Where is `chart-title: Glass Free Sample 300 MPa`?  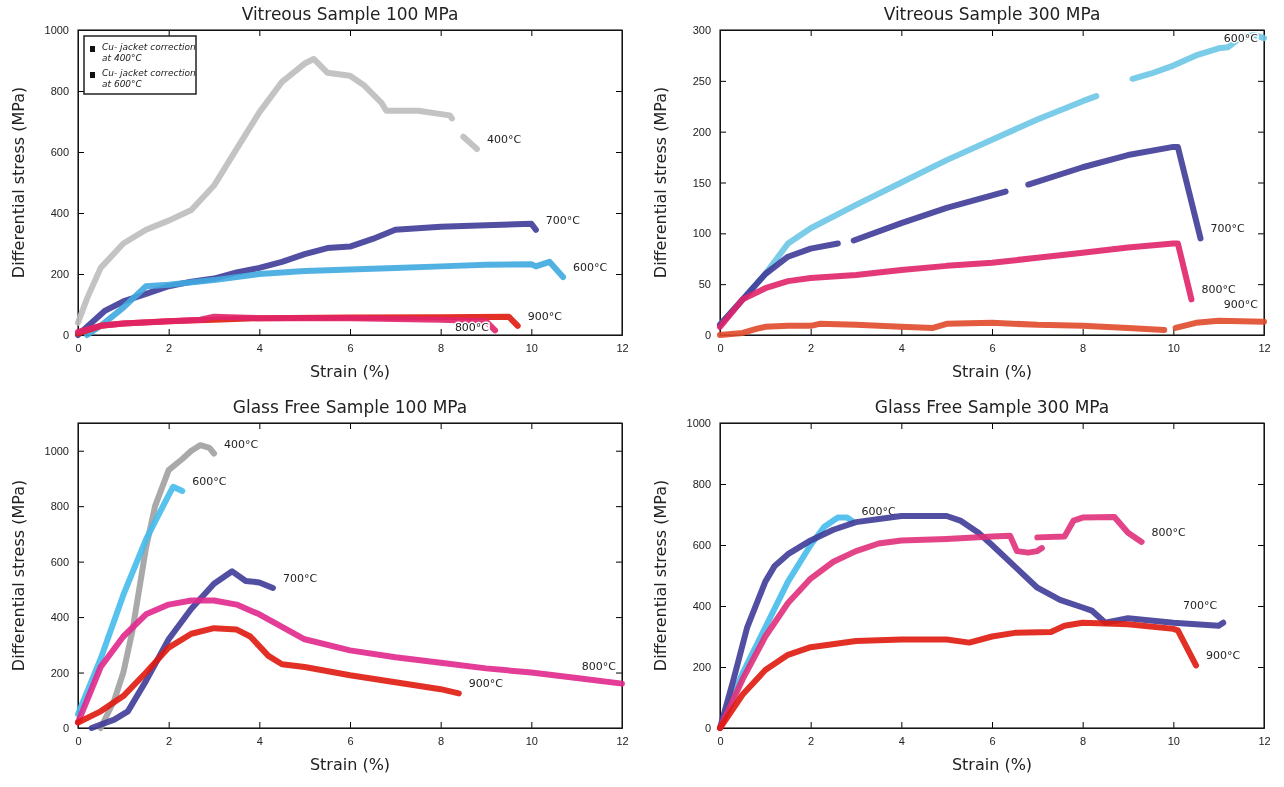
chart-title: Glass Free Sample 300 MPa is located at coordinates (992, 407).